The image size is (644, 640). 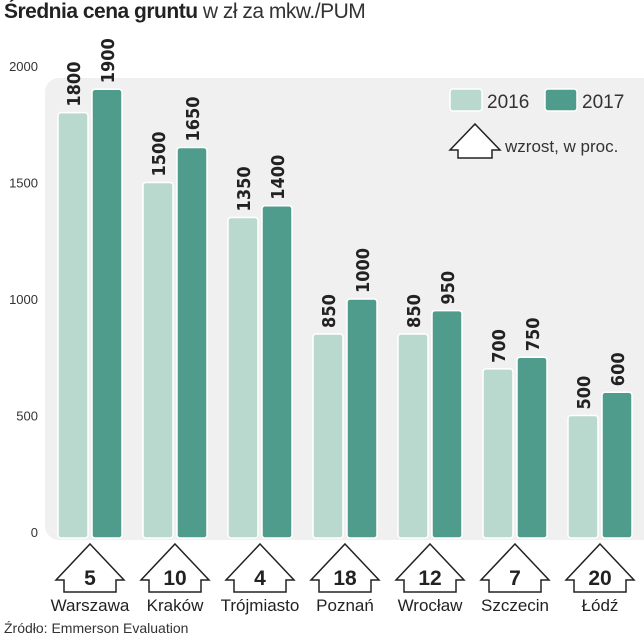 What do you see at coordinates (34, 532) in the screenshot?
I see `y-tick-label: 0` at bounding box center [34, 532].